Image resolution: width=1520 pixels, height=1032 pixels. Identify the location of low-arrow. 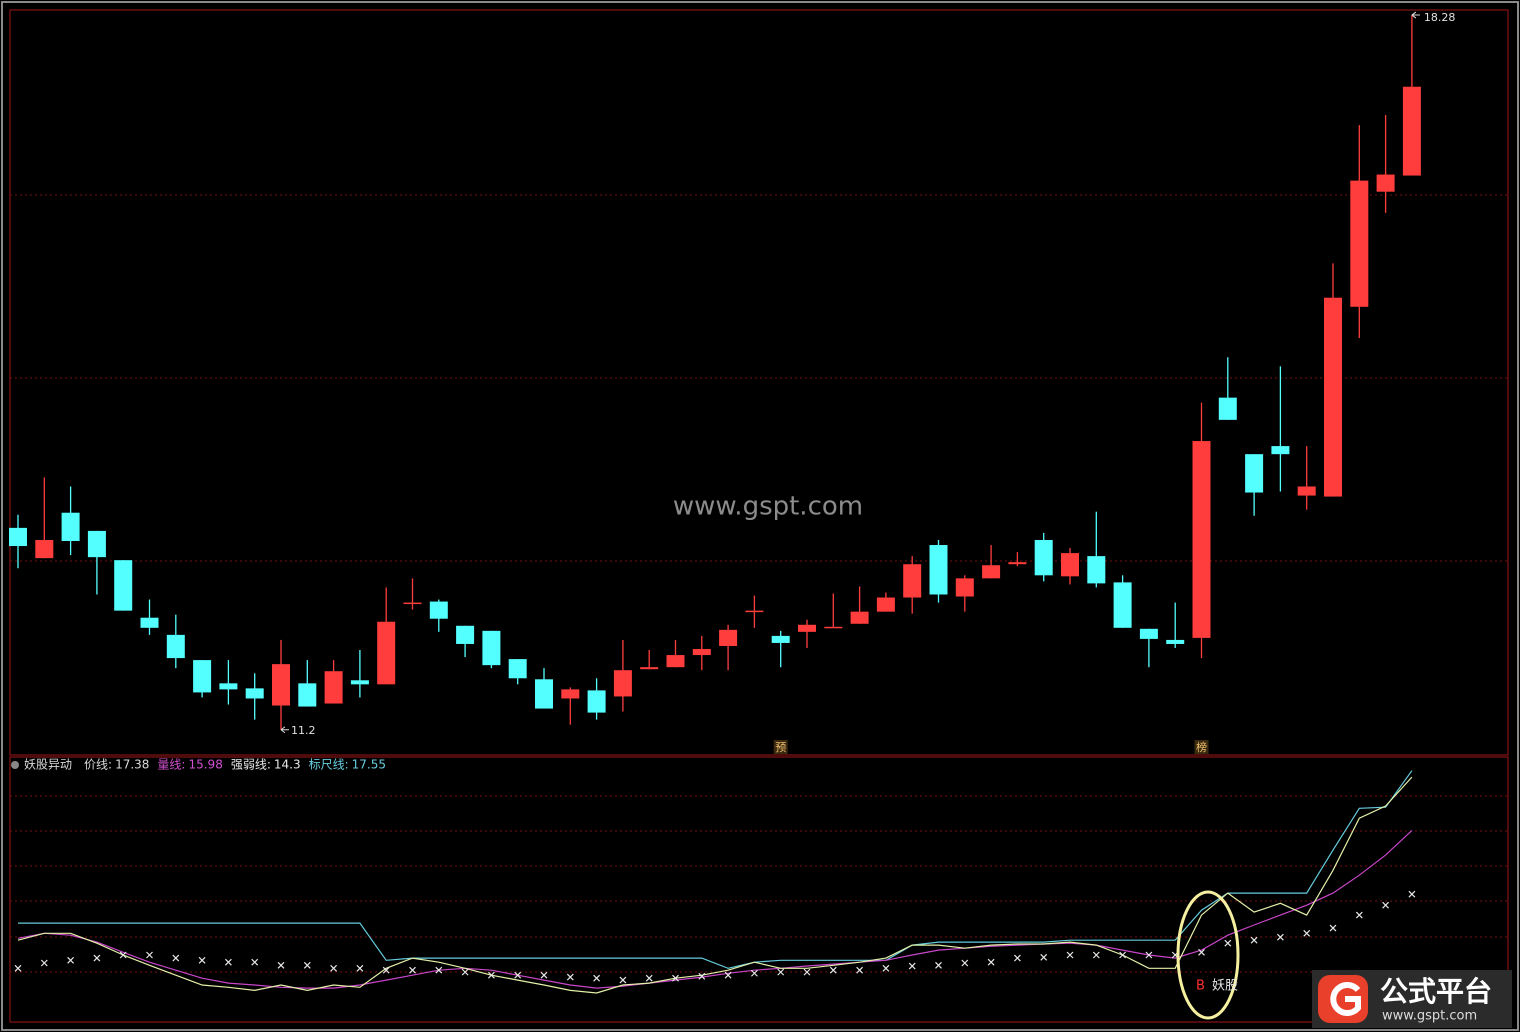
(284, 730).